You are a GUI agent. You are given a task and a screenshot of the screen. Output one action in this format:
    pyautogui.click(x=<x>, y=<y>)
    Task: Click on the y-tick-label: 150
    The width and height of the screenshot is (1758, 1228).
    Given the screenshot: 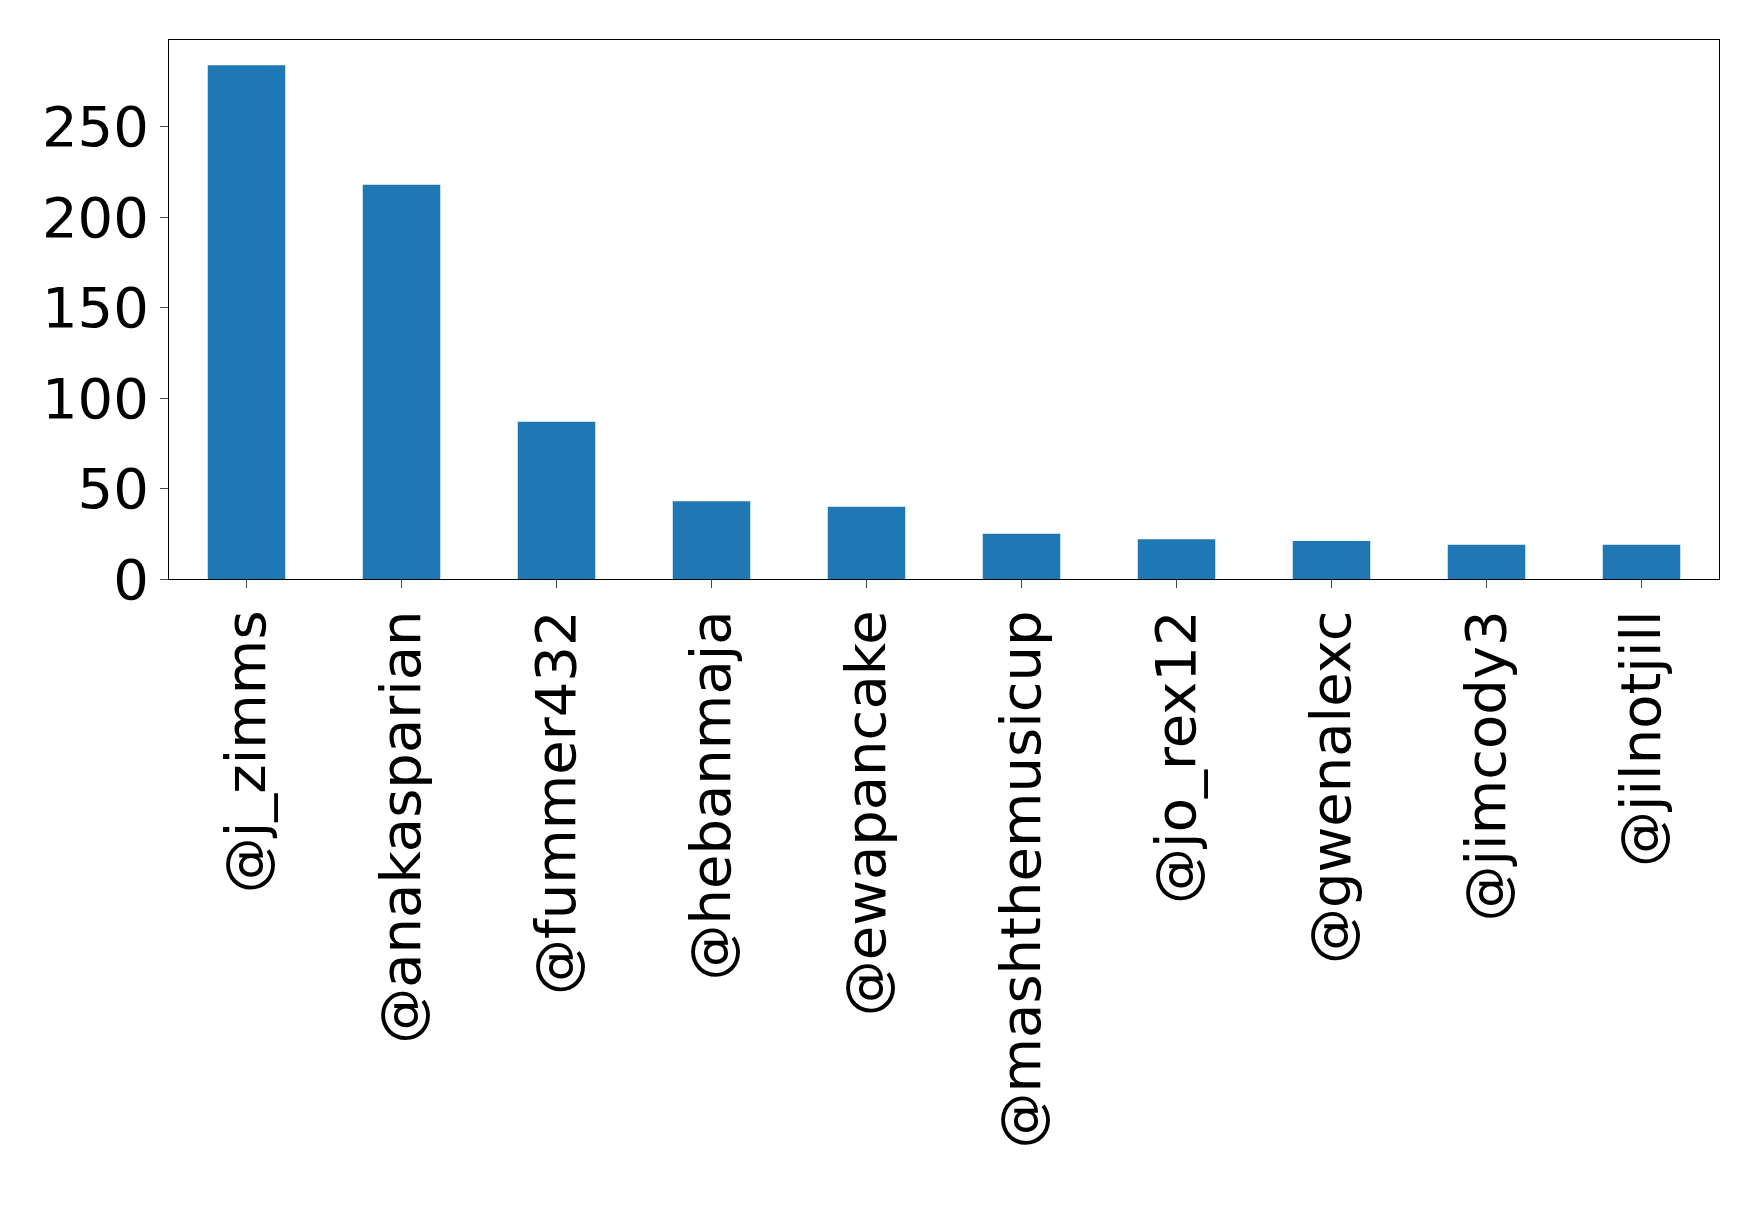 What is the action you would take?
    pyautogui.click(x=95, y=308)
    